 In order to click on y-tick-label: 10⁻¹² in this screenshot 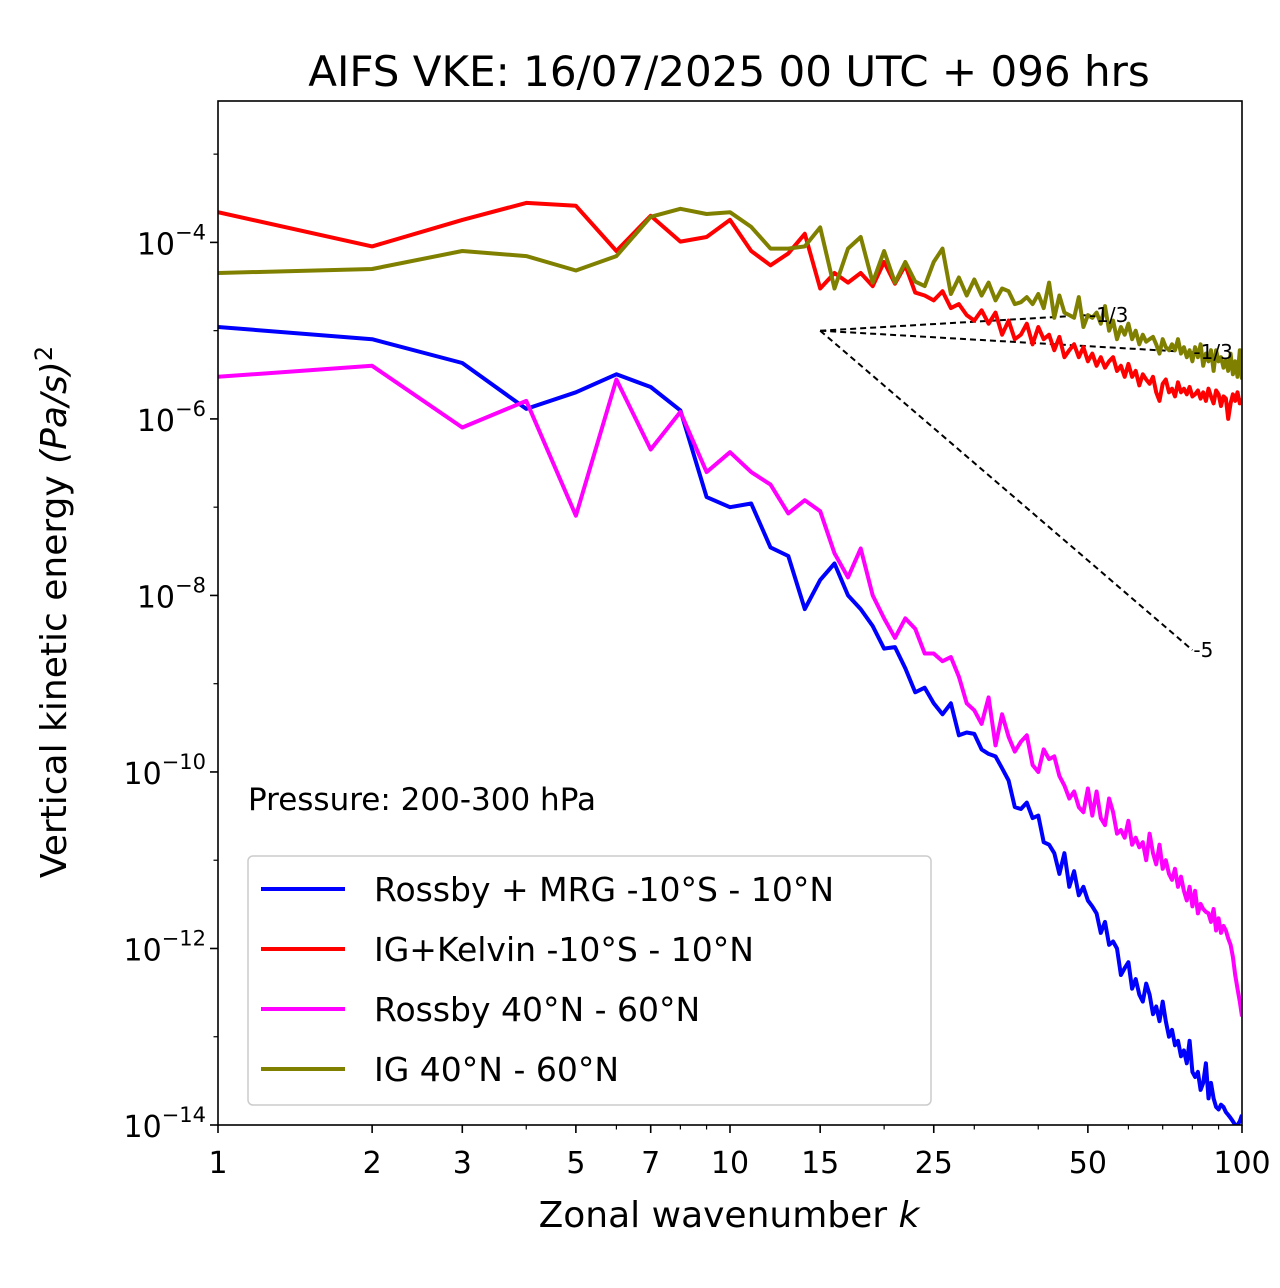, I will do `click(164, 947)`.